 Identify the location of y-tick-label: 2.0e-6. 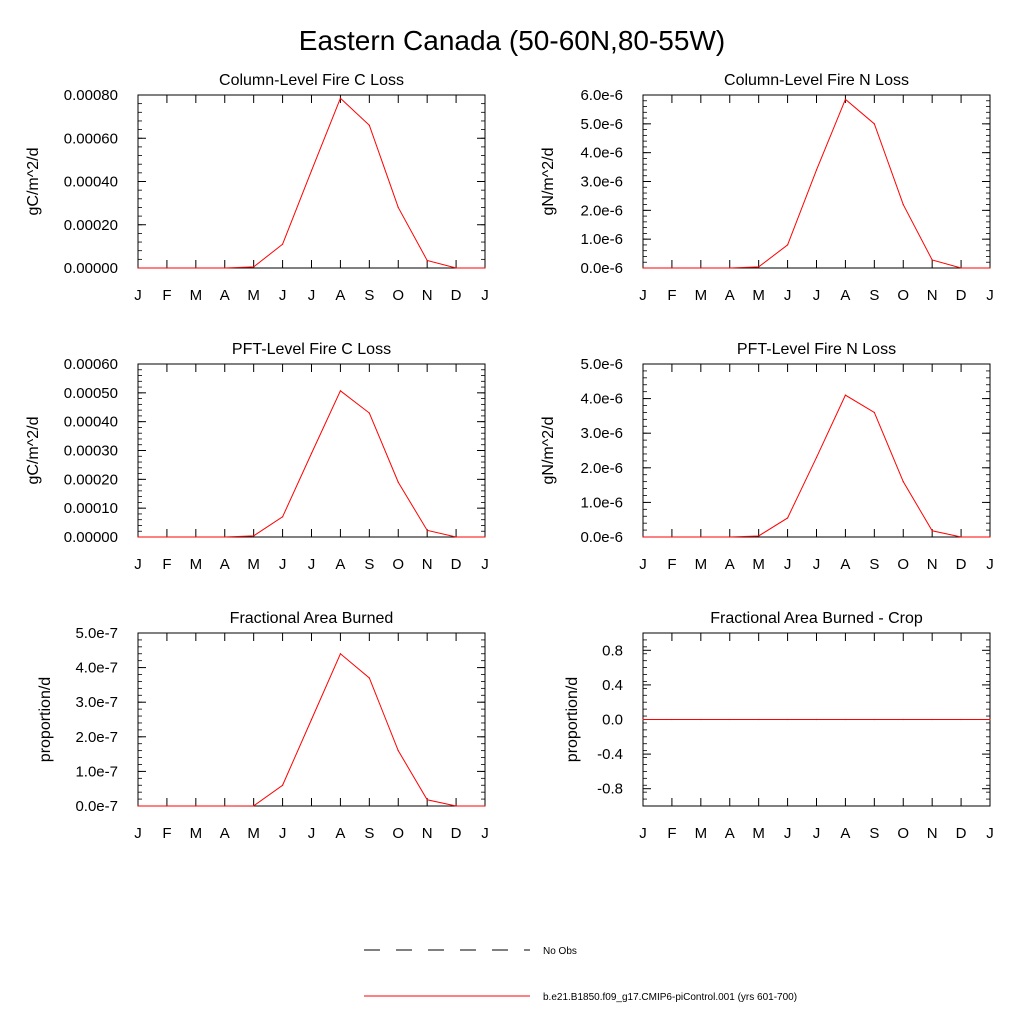
(601, 468).